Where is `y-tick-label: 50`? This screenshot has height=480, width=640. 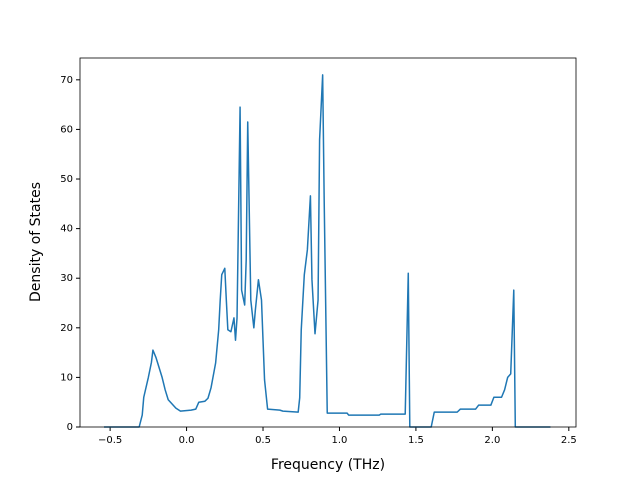
y-tick-label: 50 is located at coordinates (66, 179).